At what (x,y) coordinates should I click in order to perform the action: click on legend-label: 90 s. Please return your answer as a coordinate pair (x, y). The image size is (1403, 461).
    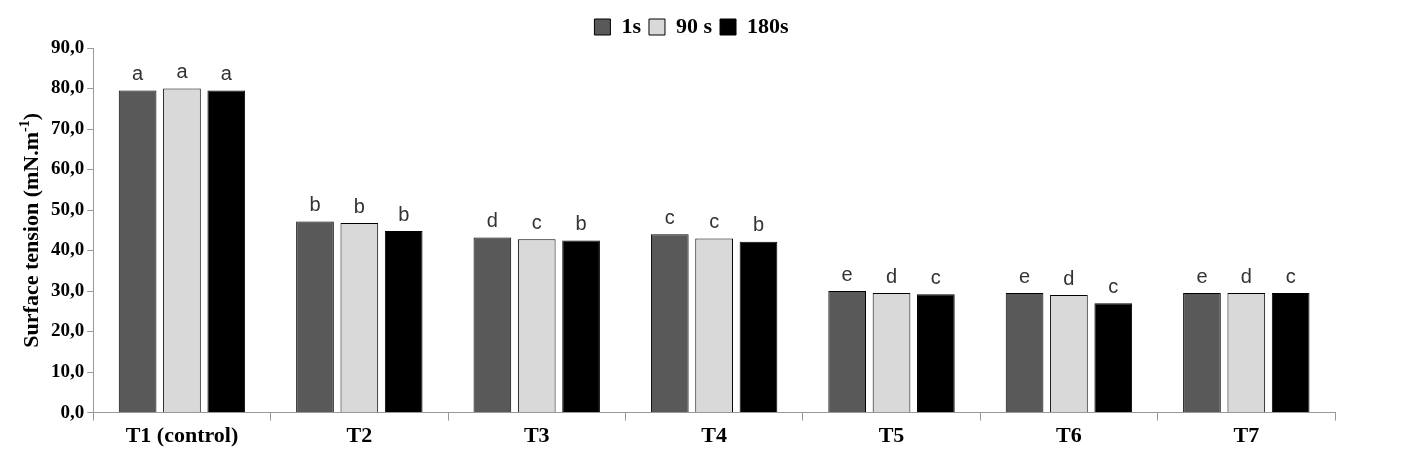
    Looking at the image, I should click on (694, 25).